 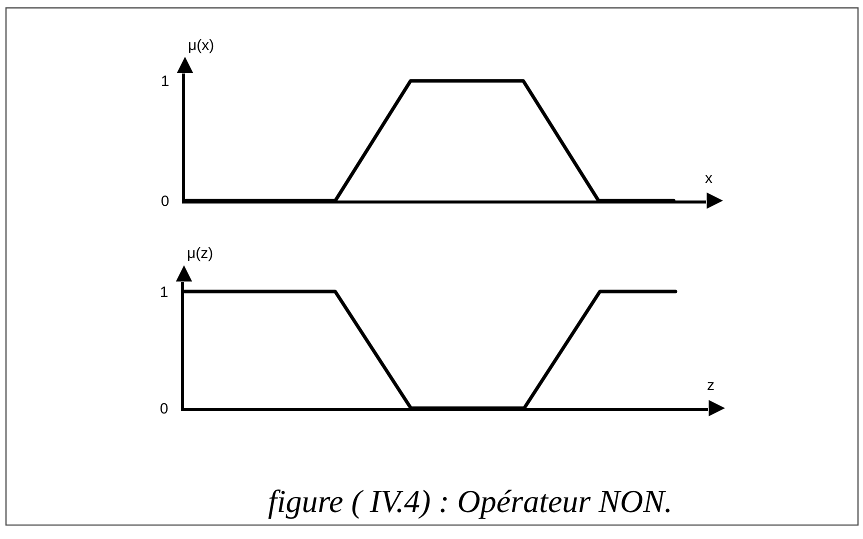 I want to click on text: figure ( IV.4) : Opérateur NON., so click(x=470, y=501).